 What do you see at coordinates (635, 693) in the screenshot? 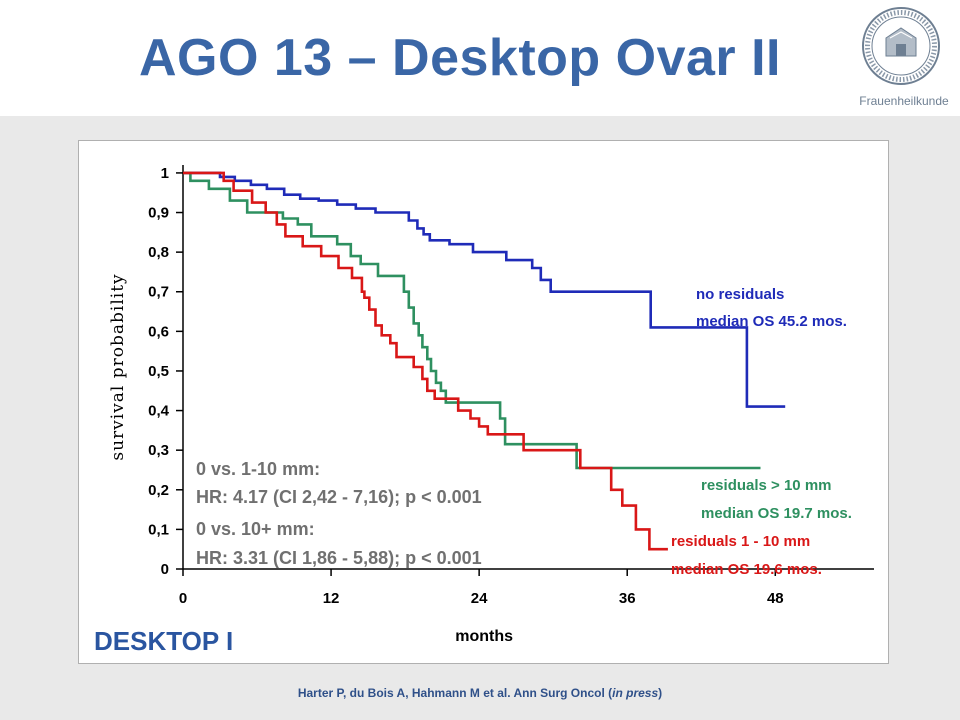
I see `citation-status: in press` at bounding box center [635, 693].